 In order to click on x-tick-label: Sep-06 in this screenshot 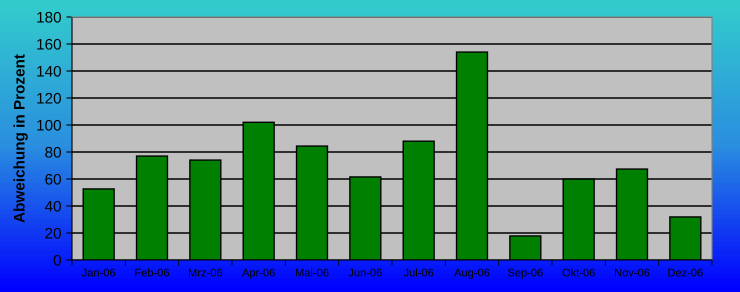, I will do `click(525, 273)`.